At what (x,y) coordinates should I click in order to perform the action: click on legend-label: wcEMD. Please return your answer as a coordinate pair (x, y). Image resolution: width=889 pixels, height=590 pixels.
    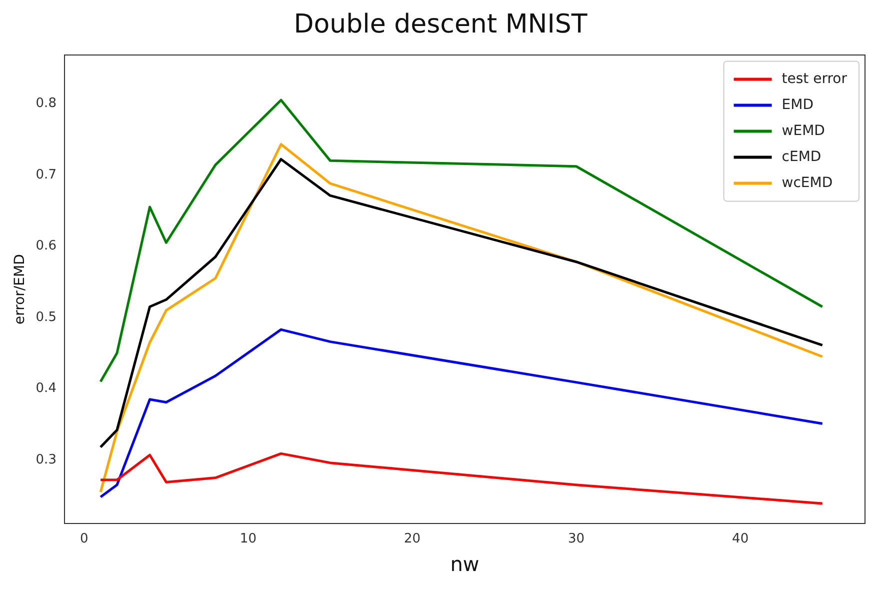
    Looking at the image, I should click on (807, 182).